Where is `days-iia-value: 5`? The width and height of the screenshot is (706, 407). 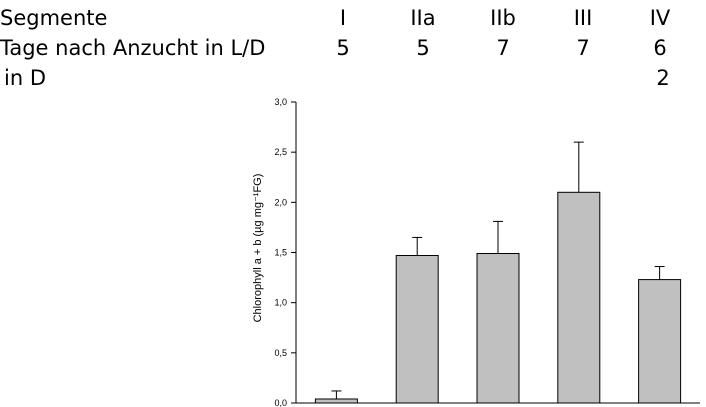
days-iia-value: 5 is located at coordinates (423, 48).